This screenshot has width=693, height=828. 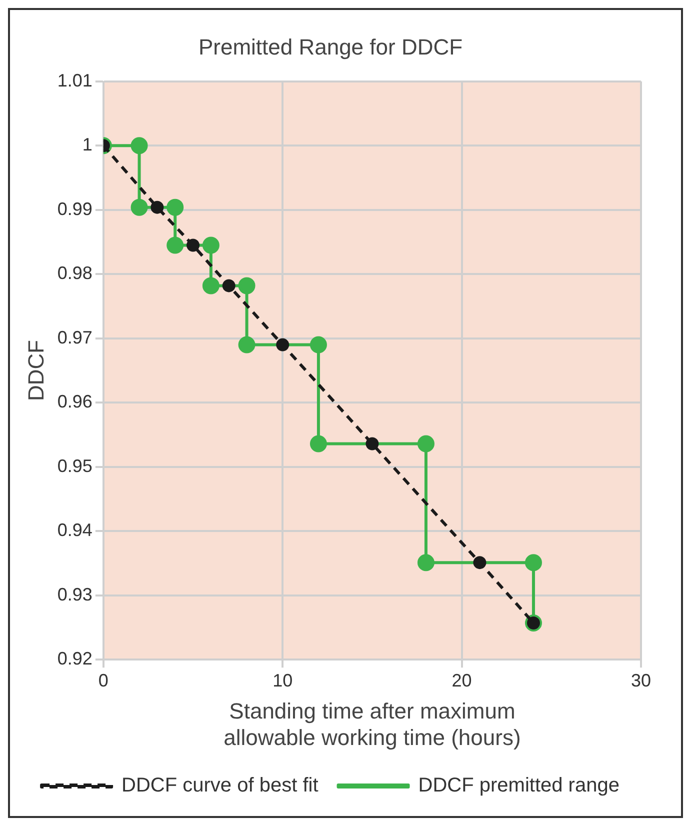 What do you see at coordinates (462, 680) in the screenshot?
I see `x-tick-label: 20` at bounding box center [462, 680].